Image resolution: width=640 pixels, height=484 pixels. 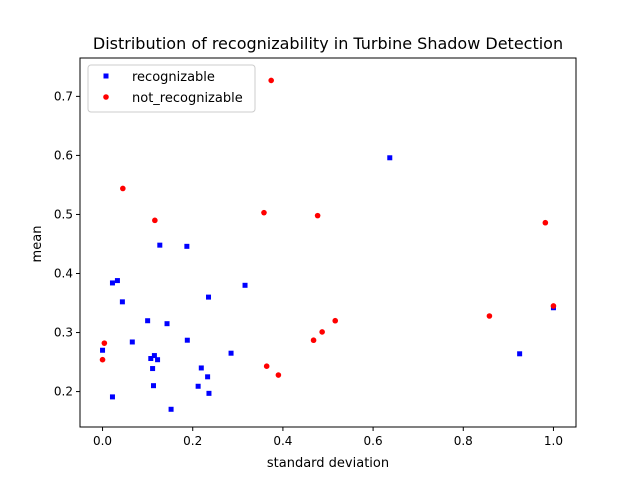 I want to click on y-tick-label: 0.7, so click(x=63, y=96).